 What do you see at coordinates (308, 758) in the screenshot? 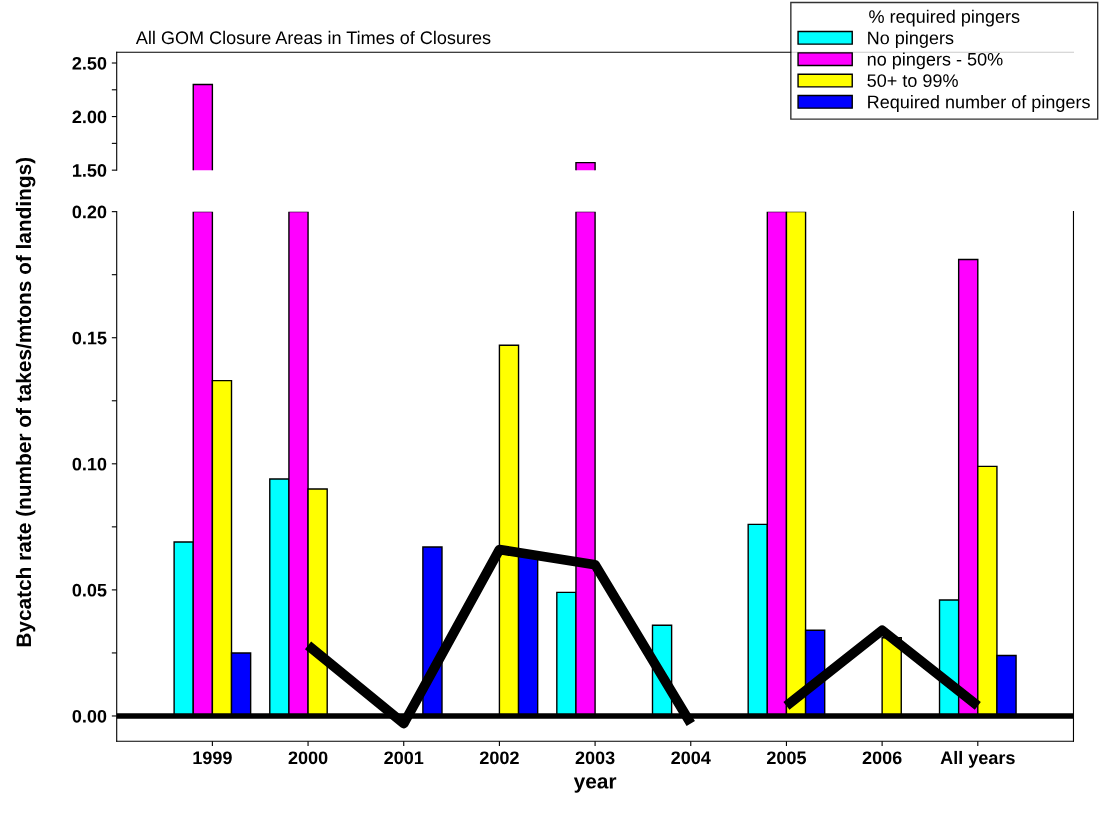
I see `x-tick-label: 2000` at bounding box center [308, 758].